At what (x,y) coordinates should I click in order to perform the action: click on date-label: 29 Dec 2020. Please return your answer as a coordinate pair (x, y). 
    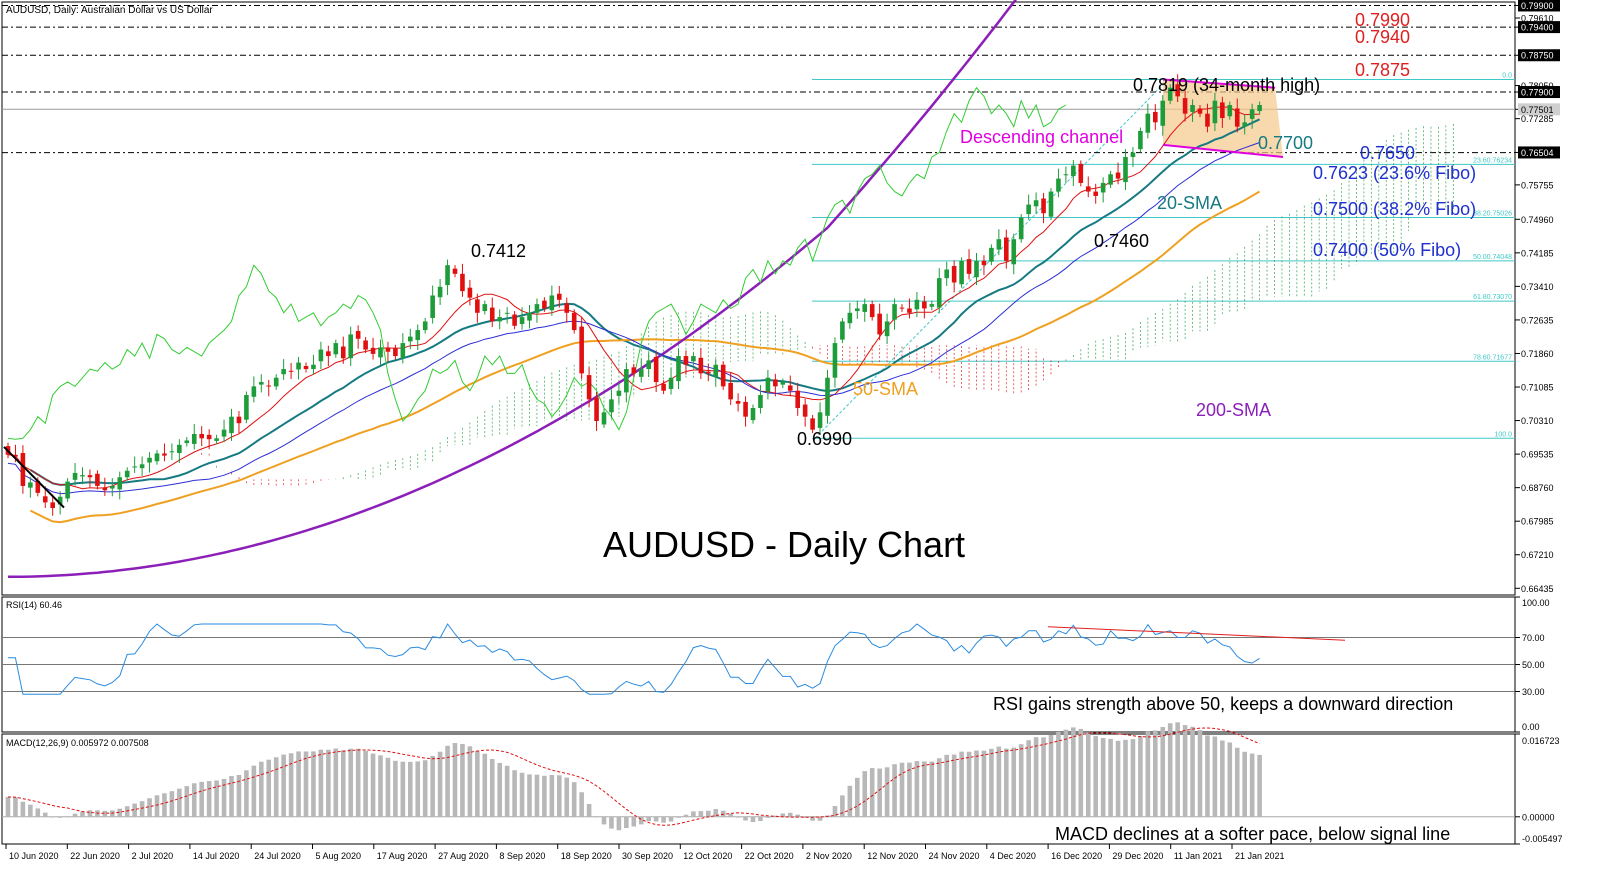
    Looking at the image, I should click on (1137, 856).